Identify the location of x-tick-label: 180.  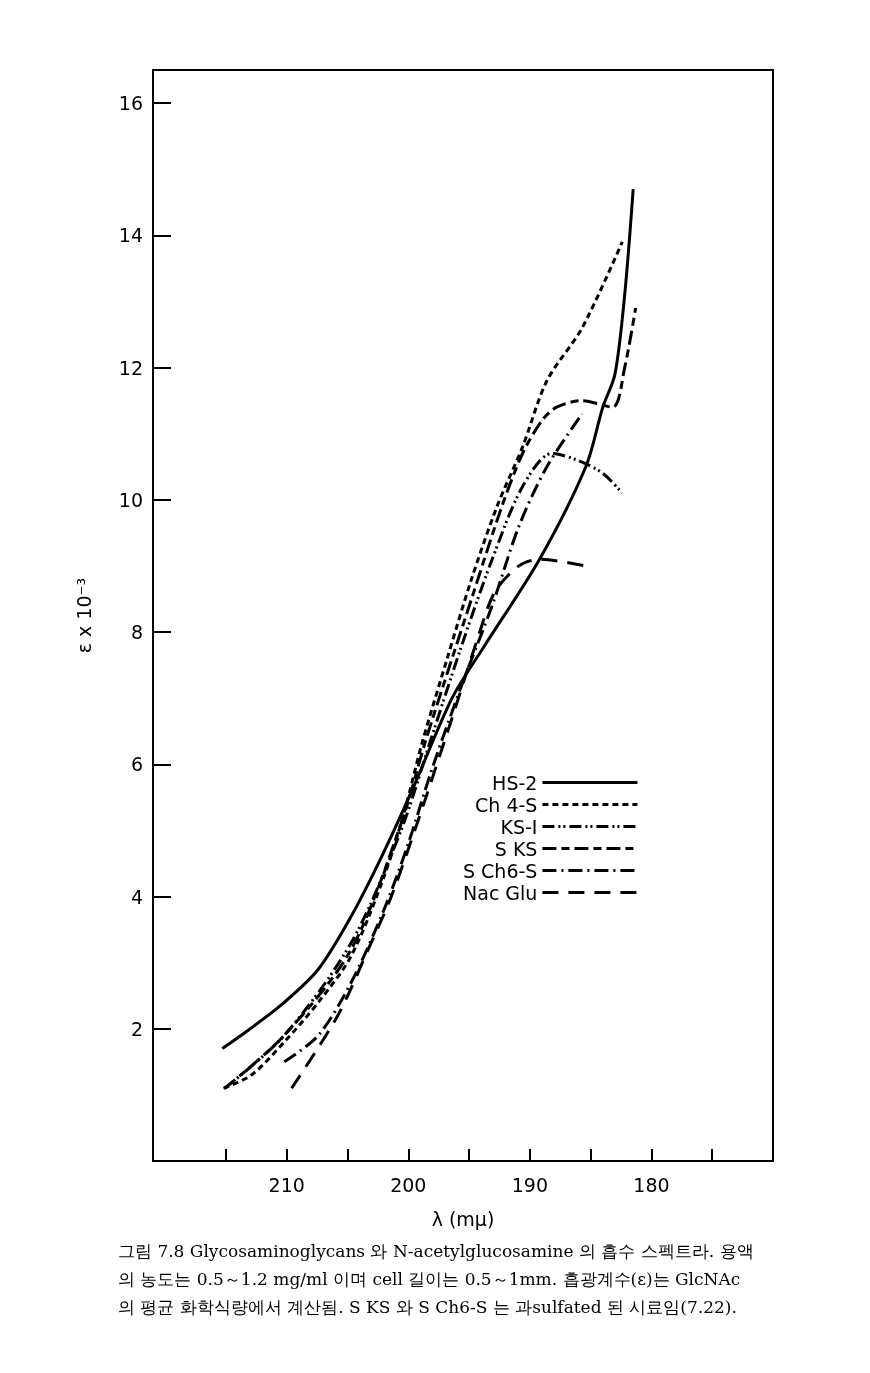
(651, 1184).